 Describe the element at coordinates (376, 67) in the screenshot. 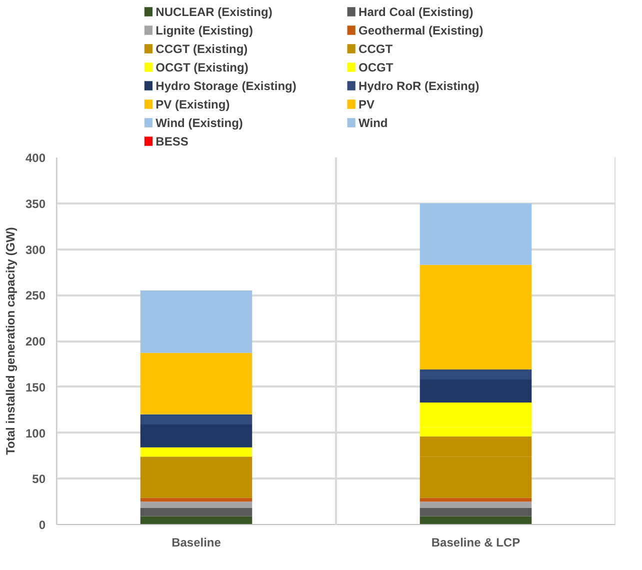

I see `legend-label: OCGT` at that location.